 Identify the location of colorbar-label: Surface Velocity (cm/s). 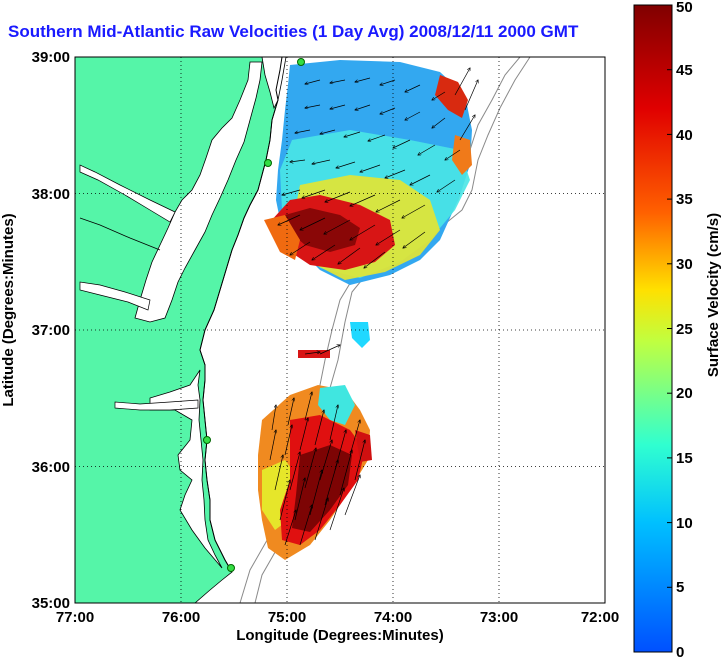
(713, 295).